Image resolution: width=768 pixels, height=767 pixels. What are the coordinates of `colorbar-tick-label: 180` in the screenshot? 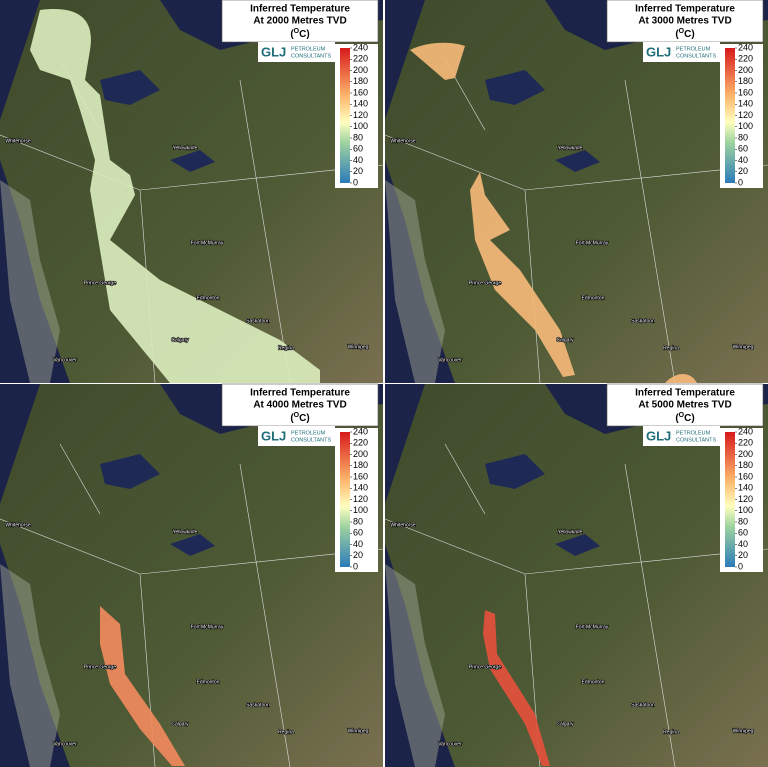 It's located at (745, 465).